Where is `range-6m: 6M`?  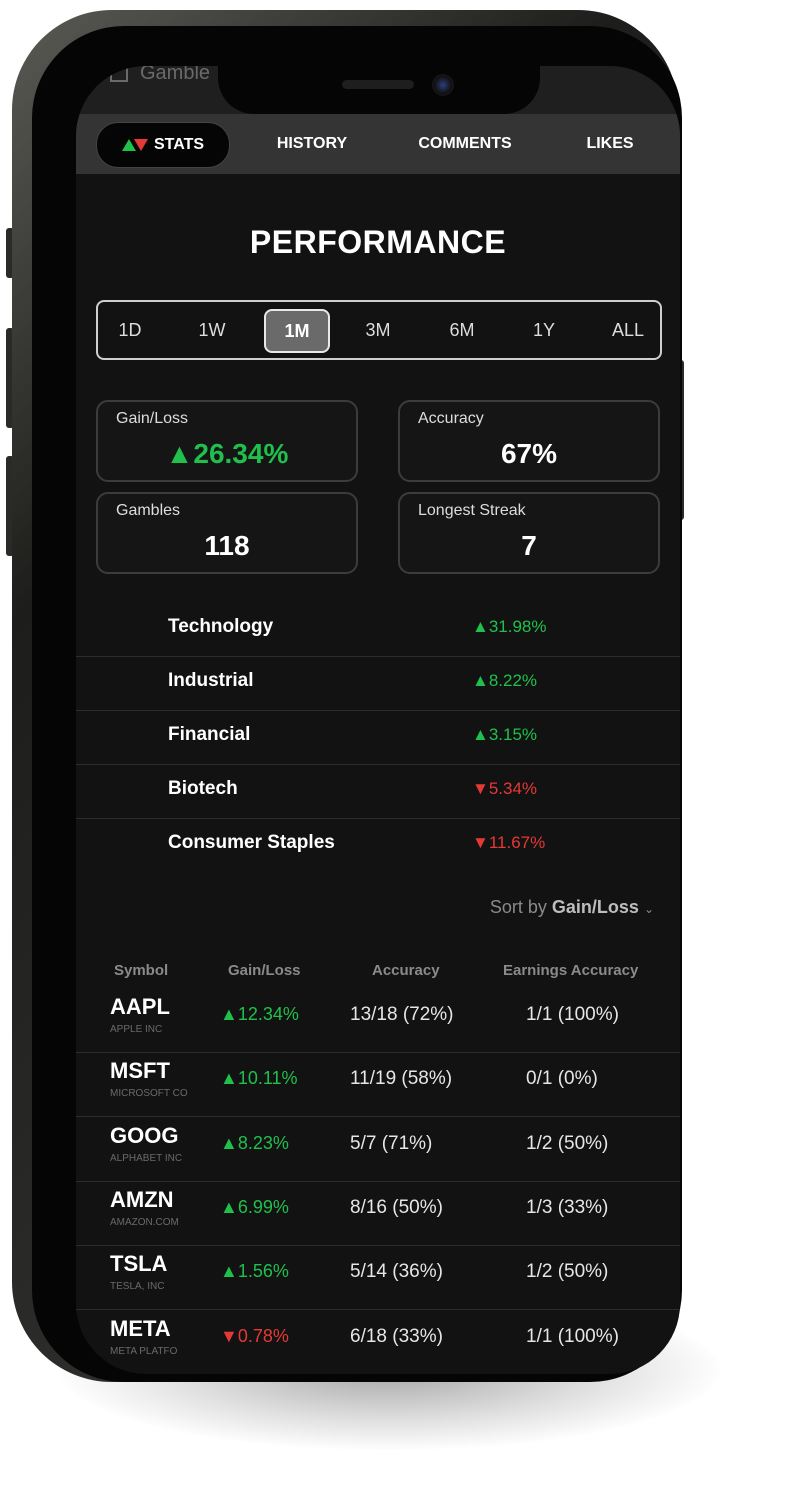
range-6m: 6M is located at coordinates (462, 330).